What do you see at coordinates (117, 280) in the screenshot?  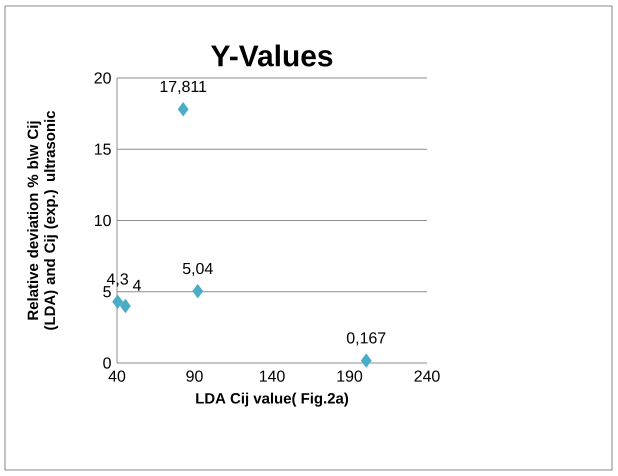 I see `data-label: 4,3` at bounding box center [117, 280].